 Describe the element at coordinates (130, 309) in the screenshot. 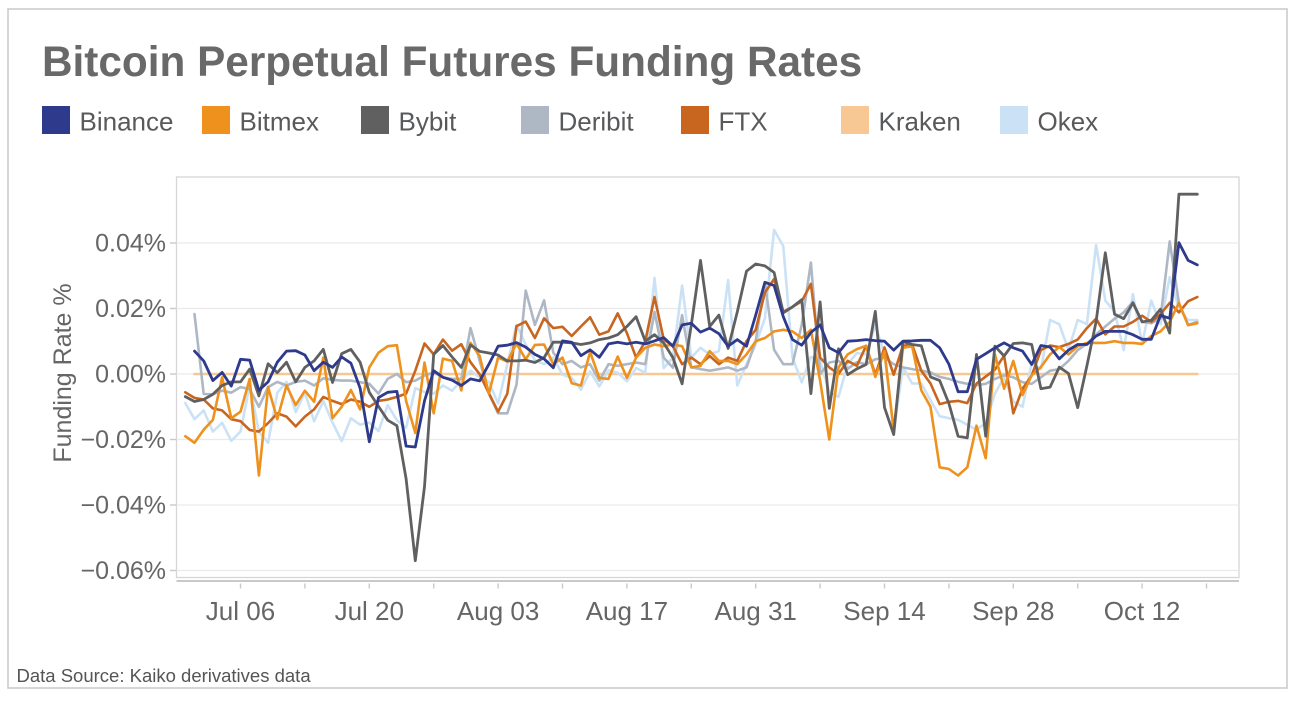

I see `svg-text: 0.02%` at that location.